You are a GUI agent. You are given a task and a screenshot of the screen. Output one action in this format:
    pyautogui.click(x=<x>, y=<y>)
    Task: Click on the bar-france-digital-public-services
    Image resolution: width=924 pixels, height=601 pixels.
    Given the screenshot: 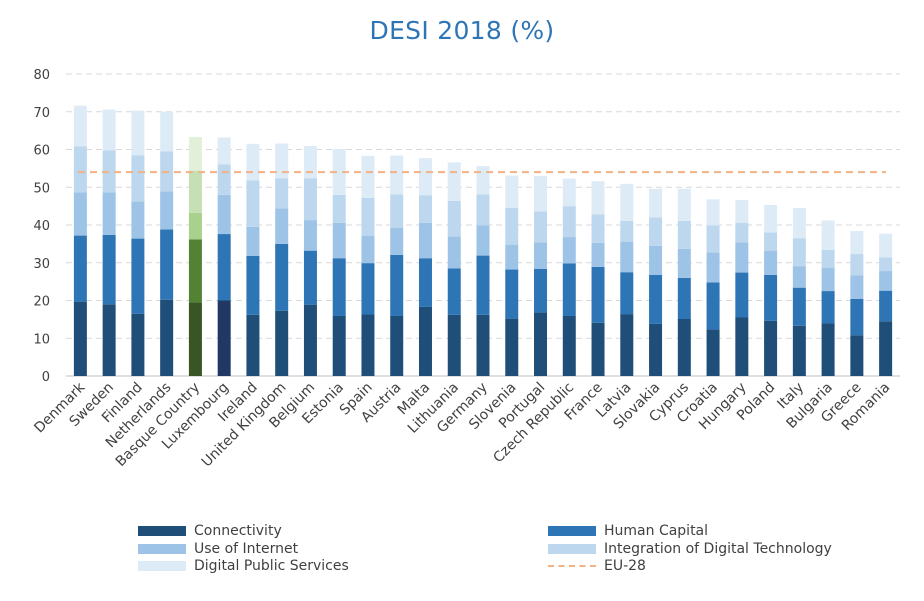 What is the action you would take?
    pyautogui.click(x=598, y=198)
    